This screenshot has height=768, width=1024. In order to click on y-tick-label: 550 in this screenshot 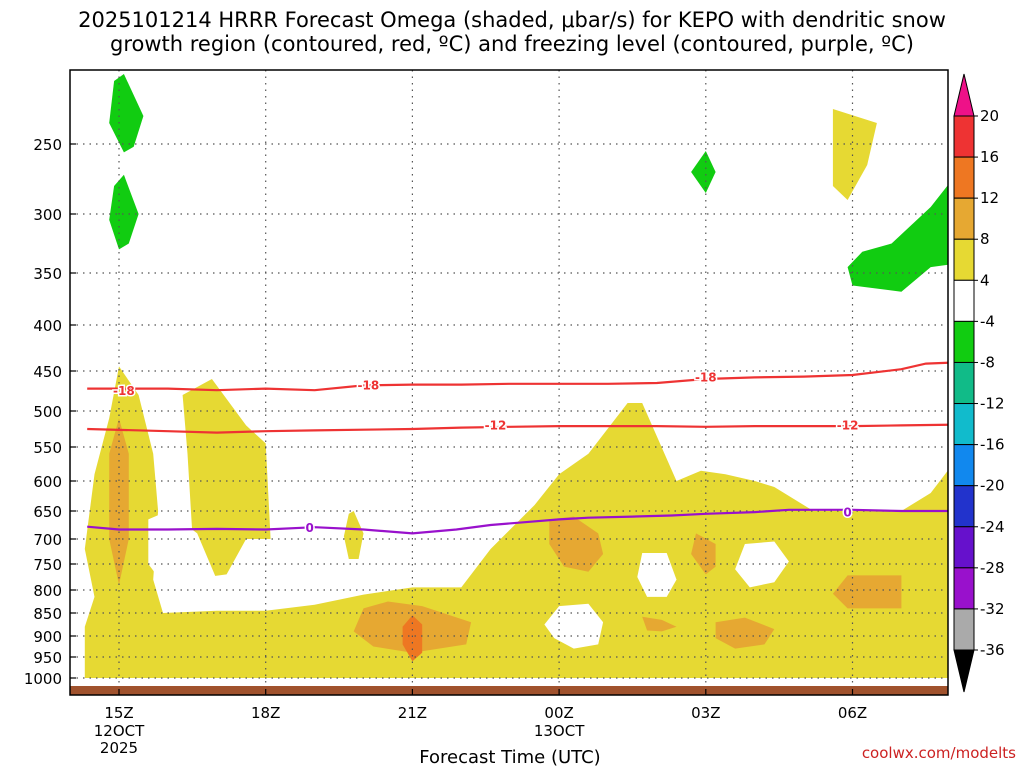, I will do `click(47, 448)`.